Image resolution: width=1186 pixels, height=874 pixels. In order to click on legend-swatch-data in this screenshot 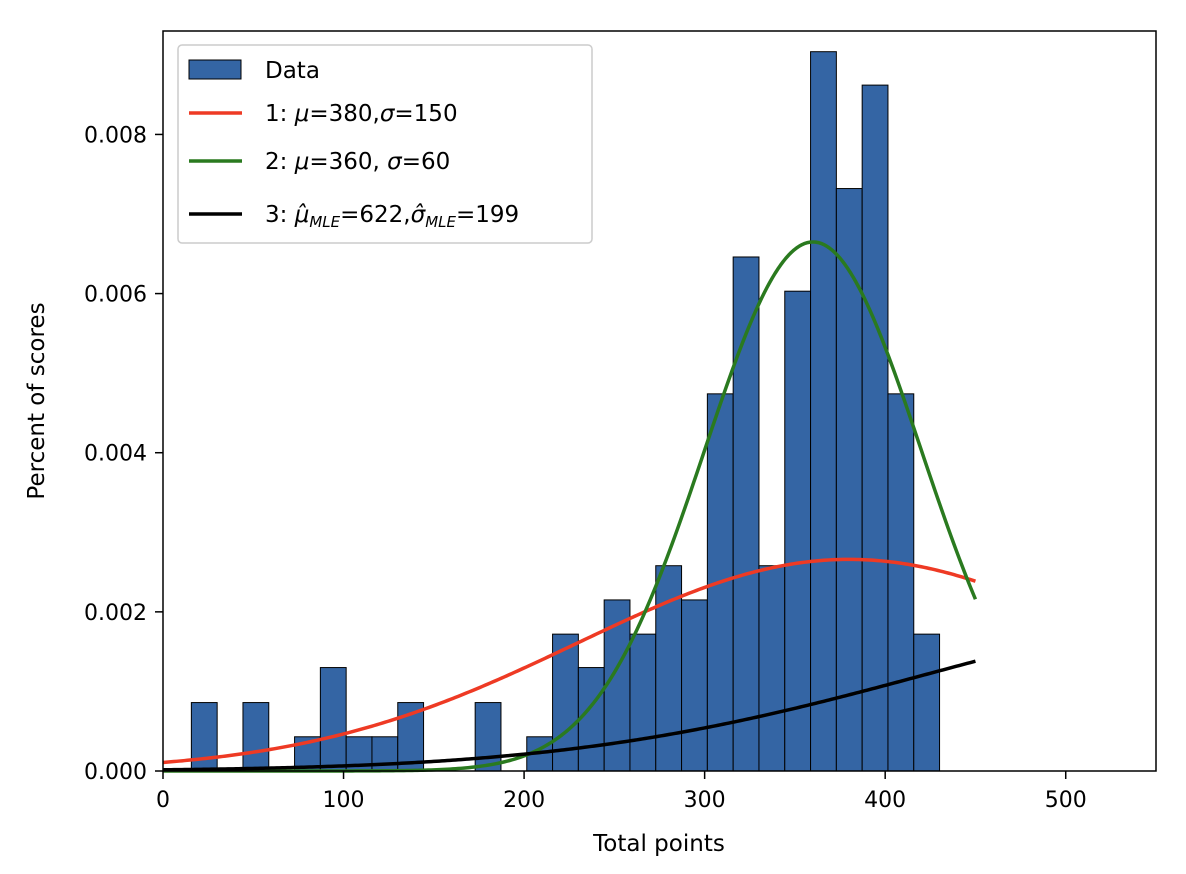, I will do `click(215, 69)`.